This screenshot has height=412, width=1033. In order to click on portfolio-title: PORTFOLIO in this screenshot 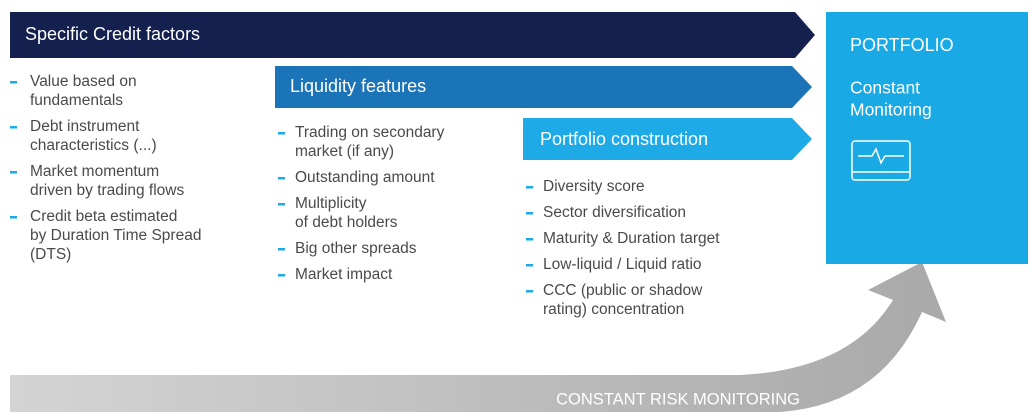, I will do `click(902, 45)`.